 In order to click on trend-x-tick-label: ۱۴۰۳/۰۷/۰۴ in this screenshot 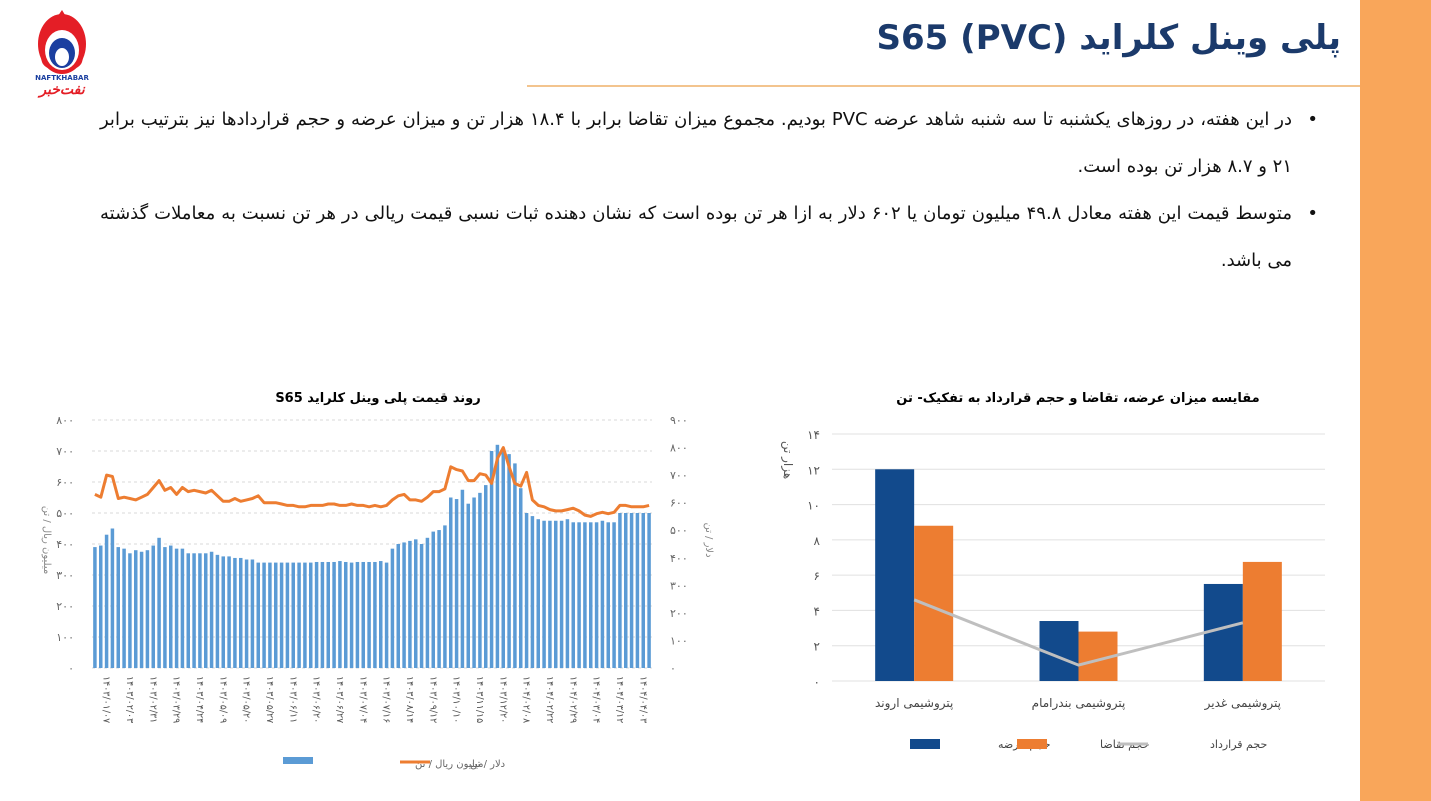, I will do `click(362, 699)`.